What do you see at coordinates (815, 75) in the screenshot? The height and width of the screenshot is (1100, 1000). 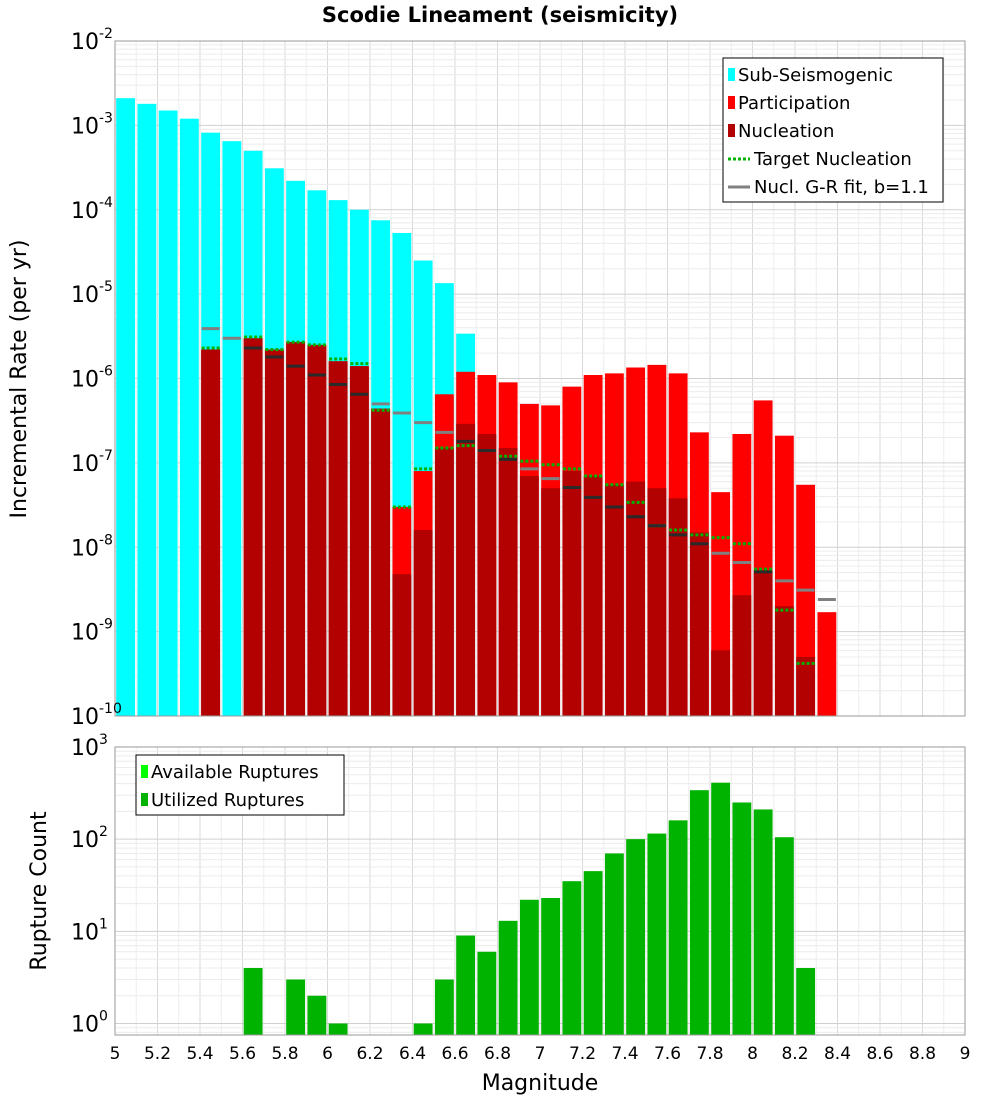 I see `legend-label-sub-seismogenic: Sub-Seismogenic` at bounding box center [815, 75].